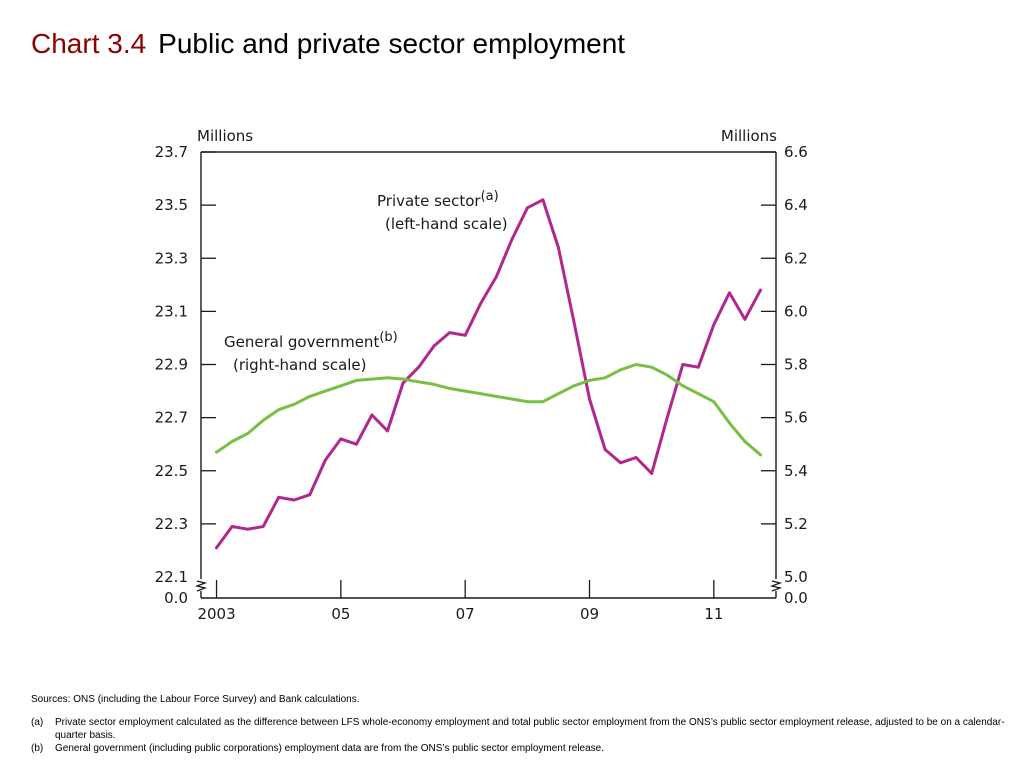  I want to click on left-tick-label: 22.5, so click(171, 471).